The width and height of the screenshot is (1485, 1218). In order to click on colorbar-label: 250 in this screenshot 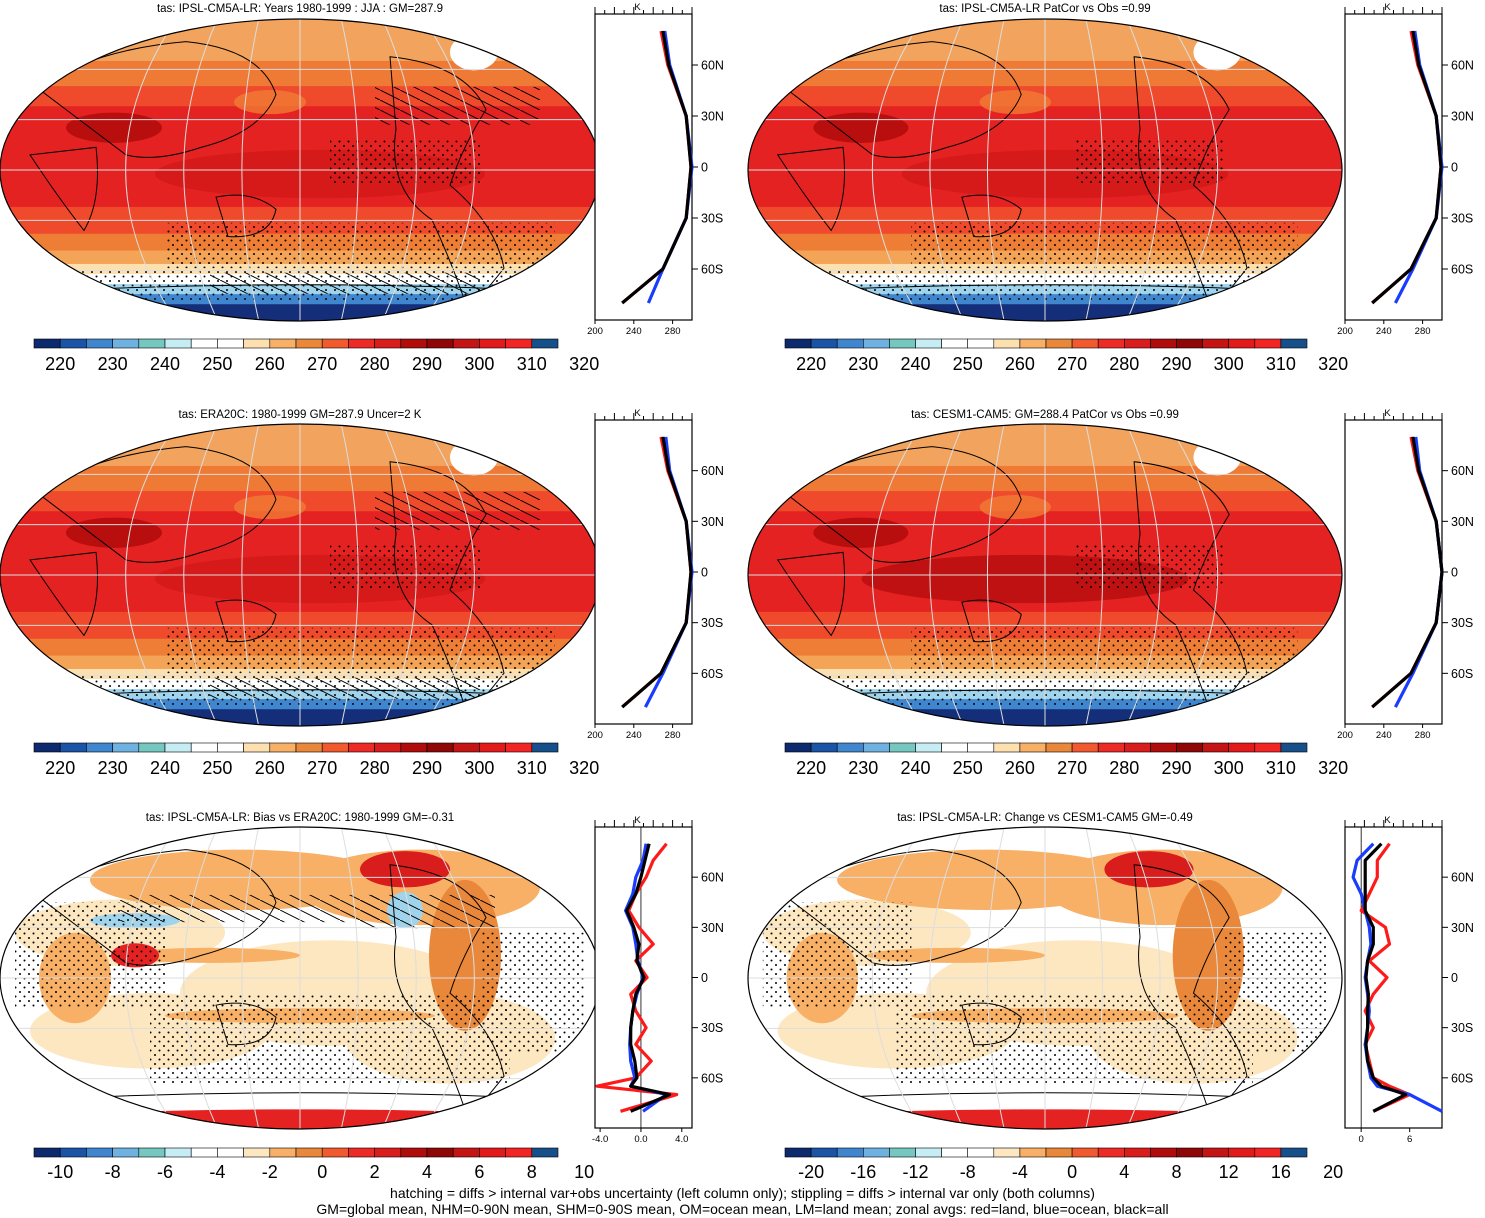, I will do `click(968, 768)`.